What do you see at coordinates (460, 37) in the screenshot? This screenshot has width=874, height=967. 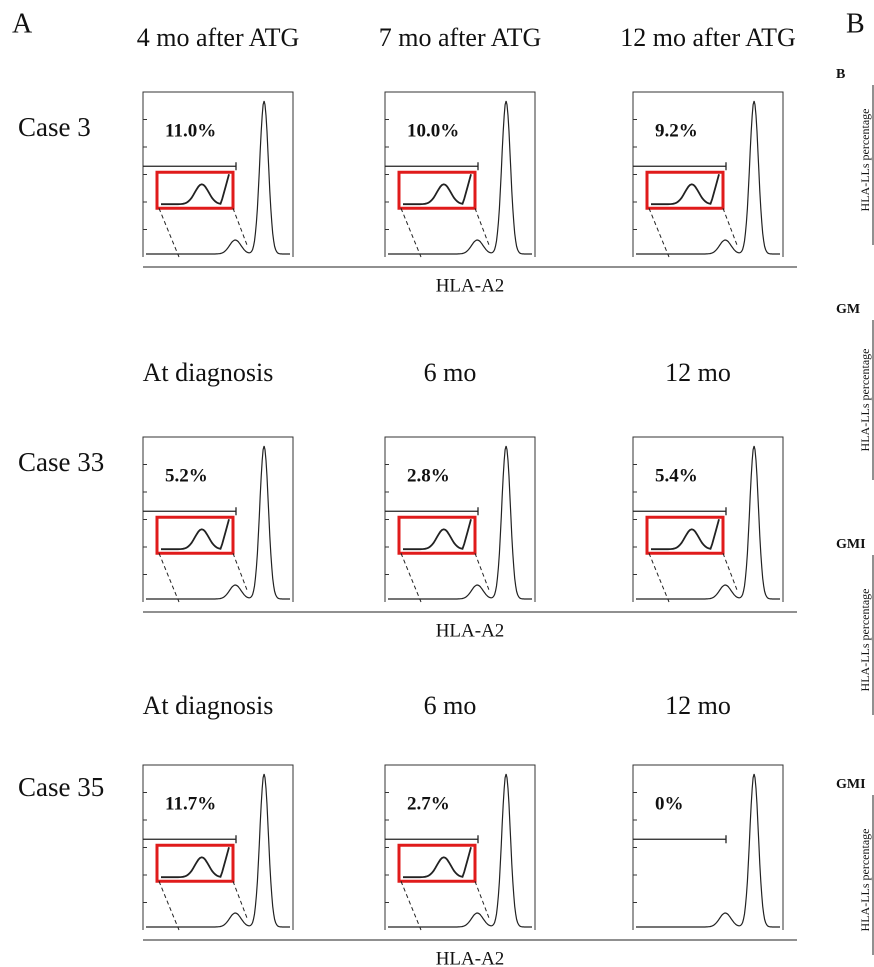 I see `column-header: 7 mo after ATG` at bounding box center [460, 37].